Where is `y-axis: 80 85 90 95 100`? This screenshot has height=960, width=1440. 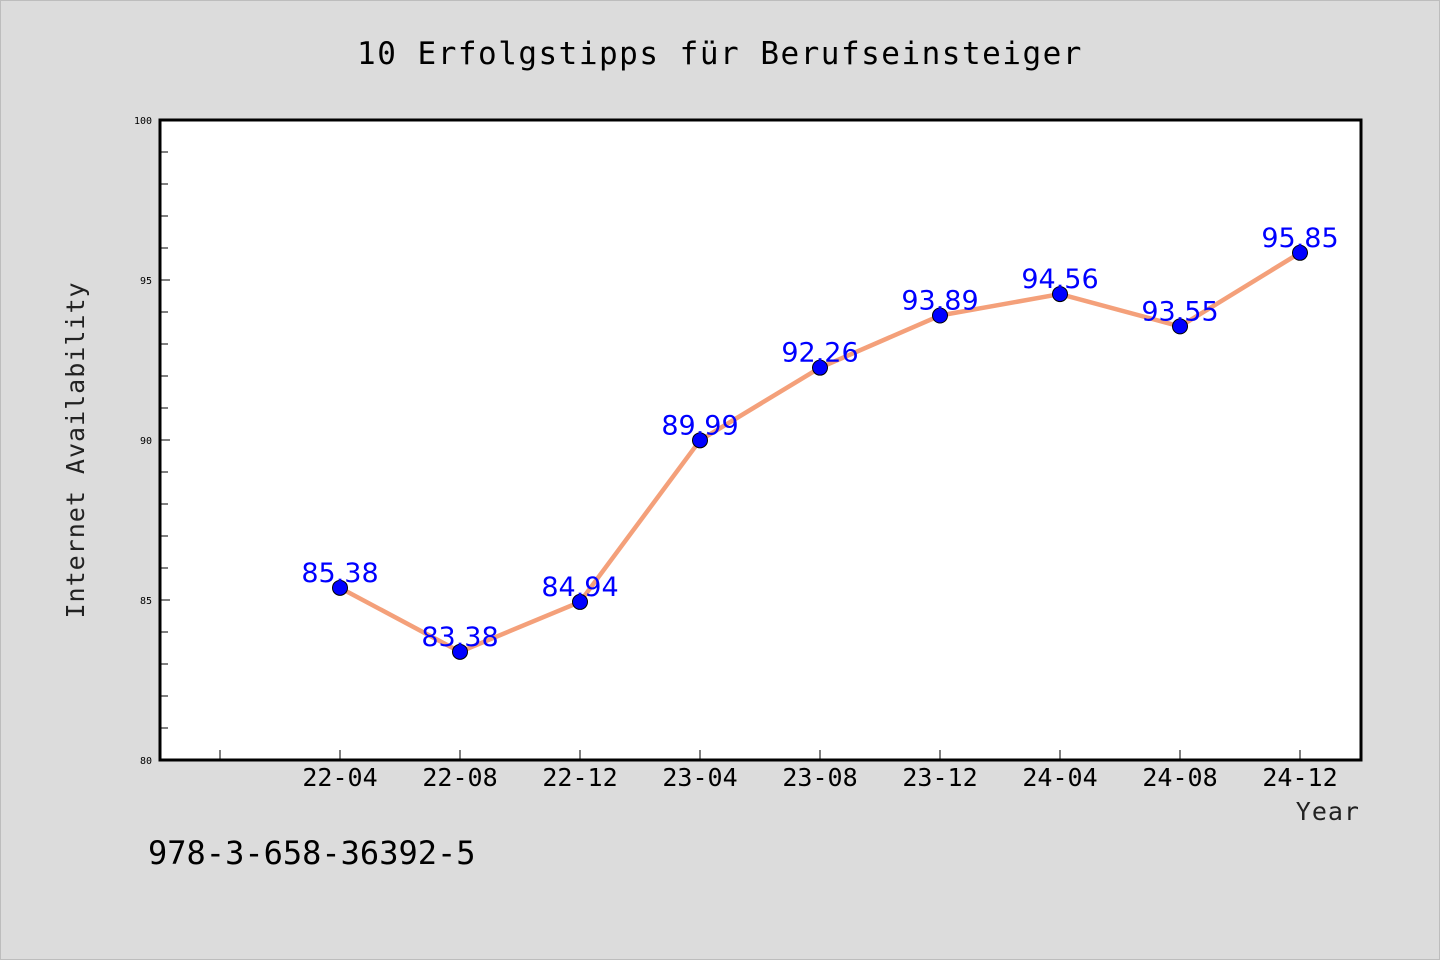 y-axis: 80 85 90 95 100 is located at coordinates (152, 441).